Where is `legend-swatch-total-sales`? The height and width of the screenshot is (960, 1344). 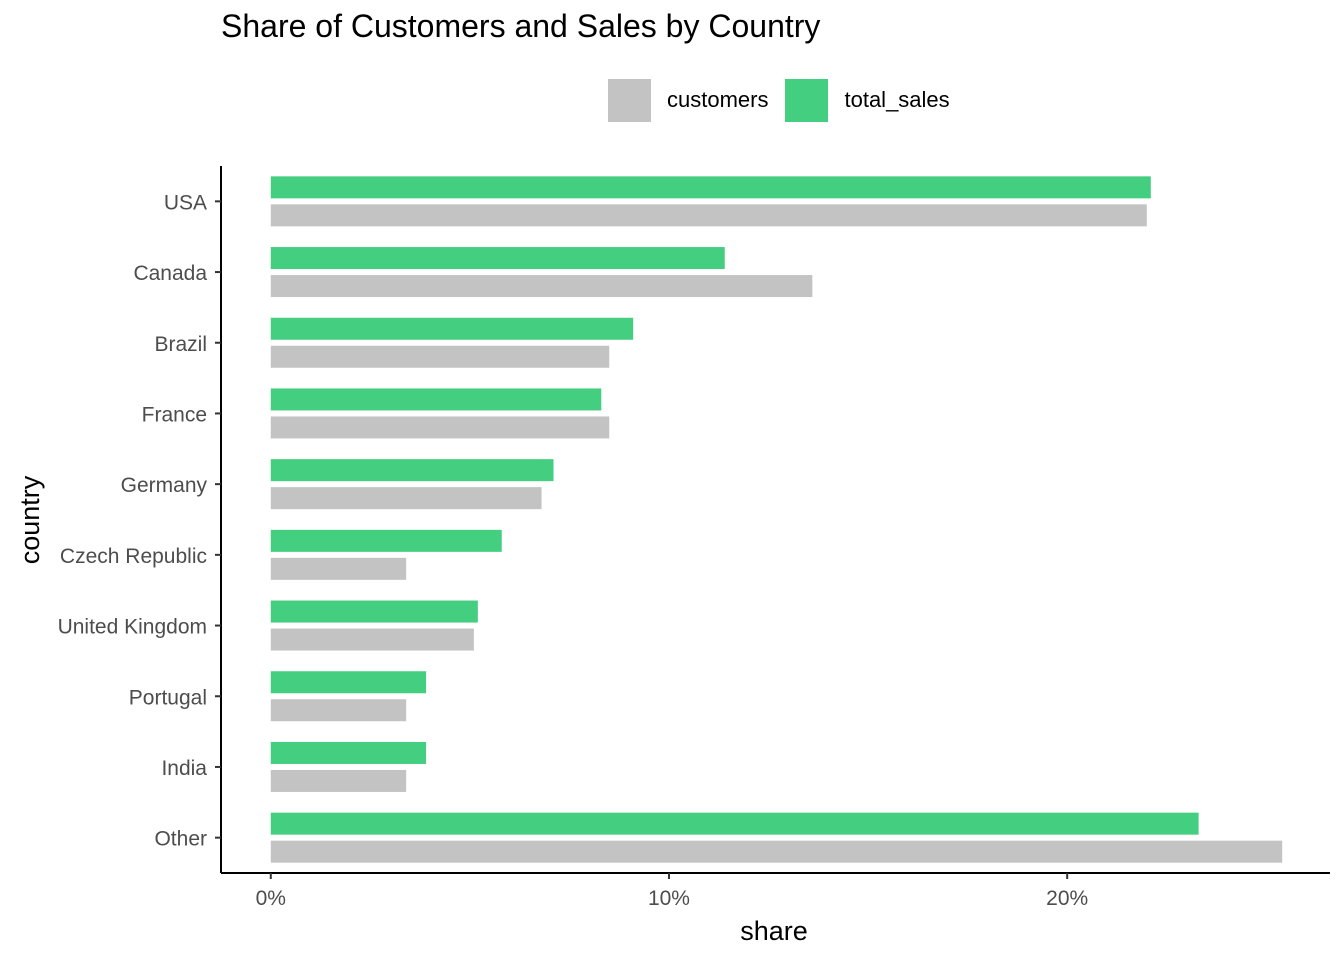
legend-swatch-total-sales is located at coordinates (807, 100).